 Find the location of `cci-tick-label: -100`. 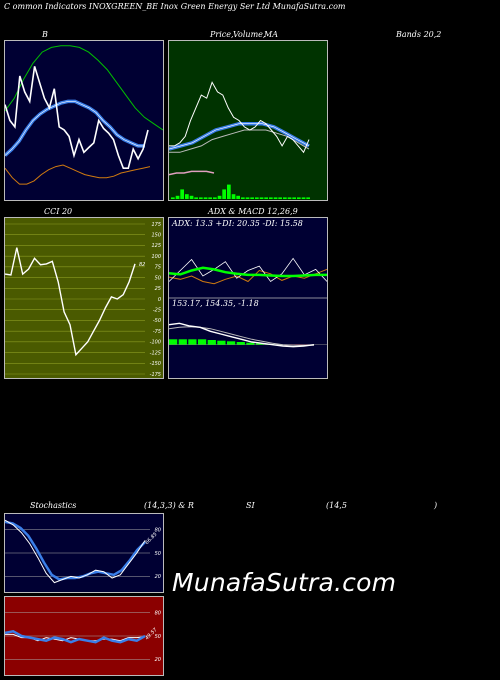

cci-tick-label: -100 is located at coordinates (155, 343).